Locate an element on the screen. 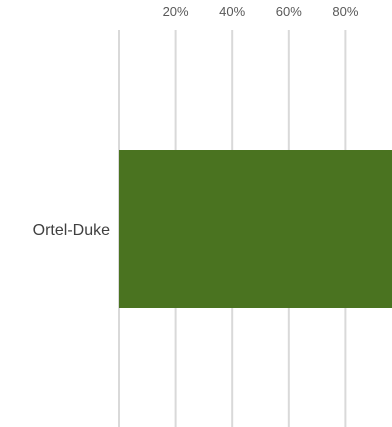 The width and height of the screenshot is (392, 427). category-label-layer: Ortel-Duke is located at coordinates (71, 230).